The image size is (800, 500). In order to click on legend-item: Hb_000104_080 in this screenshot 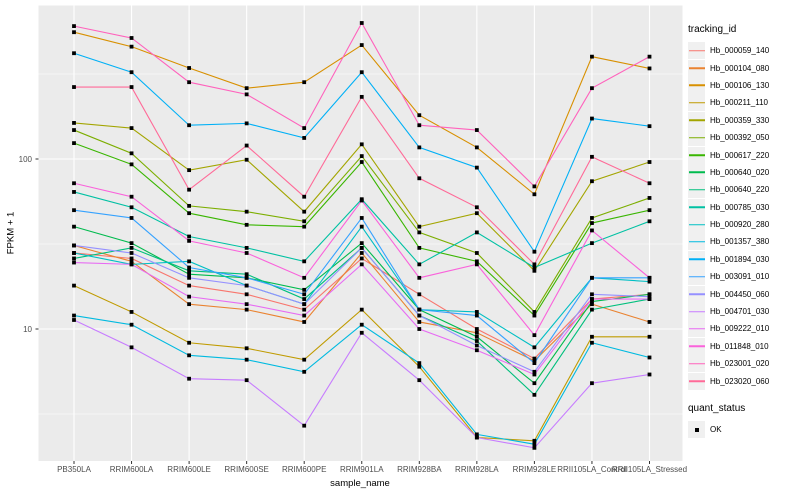, I will do `click(744, 68)`.